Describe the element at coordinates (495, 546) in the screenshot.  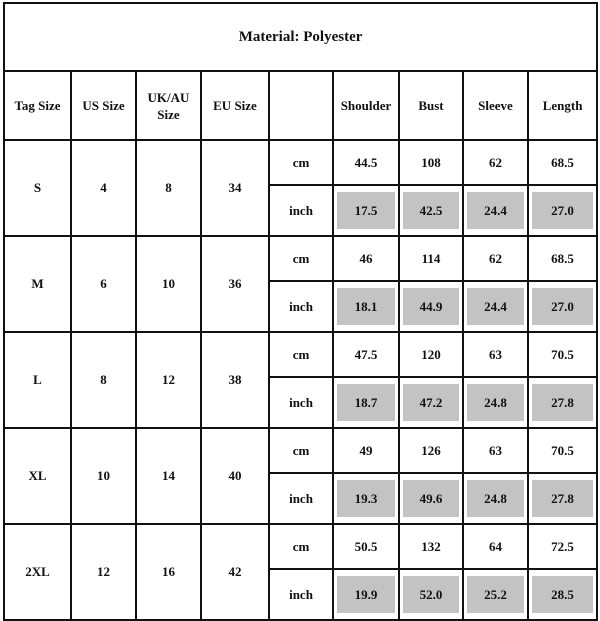
I see `measurement-cell: 64` at that location.